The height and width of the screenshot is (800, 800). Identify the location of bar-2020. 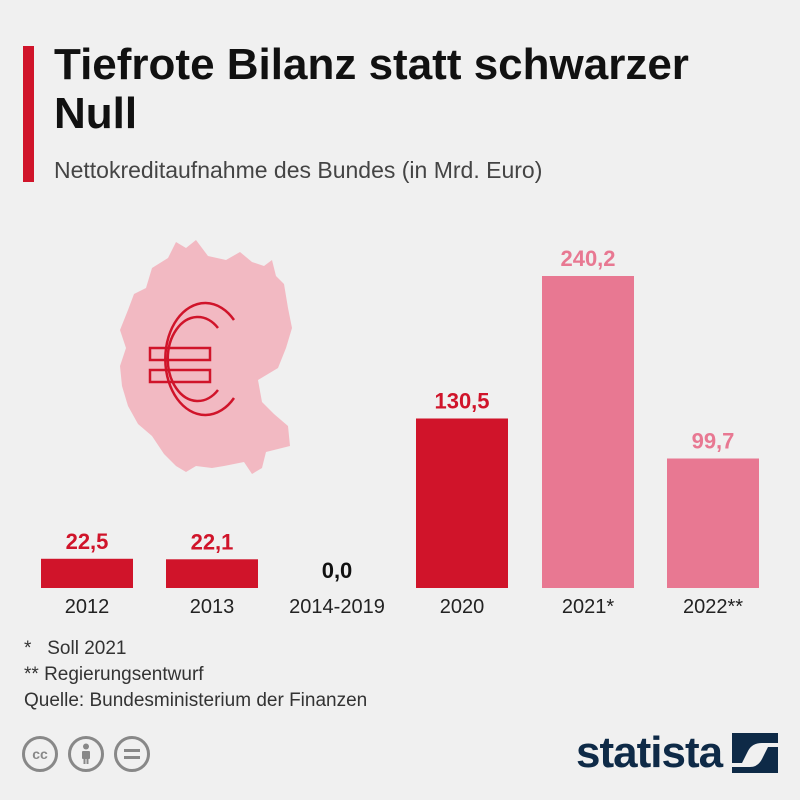
(462, 503).